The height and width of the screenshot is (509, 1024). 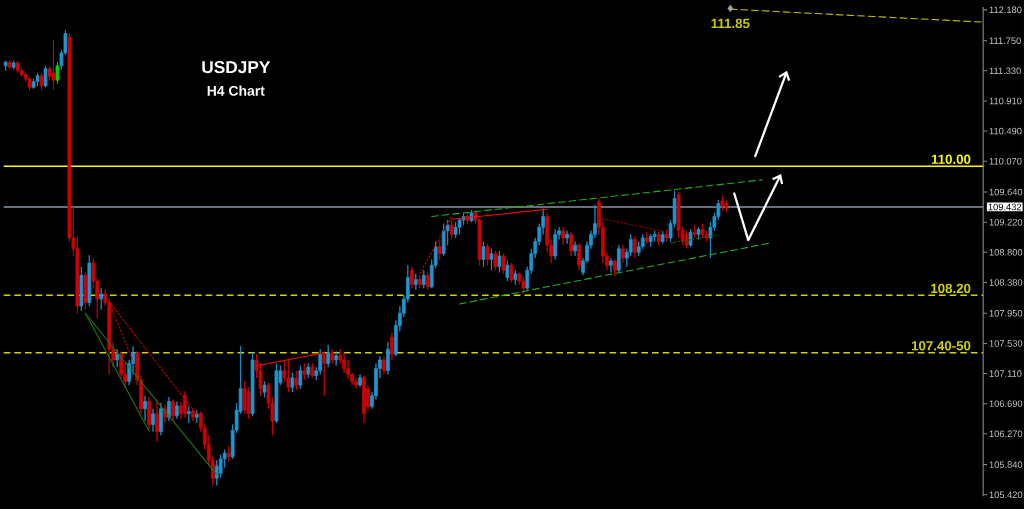 What do you see at coordinates (1006, 494) in the screenshot?
I see `y-tick-label: 105.420` at bounding box center [1006, 494].